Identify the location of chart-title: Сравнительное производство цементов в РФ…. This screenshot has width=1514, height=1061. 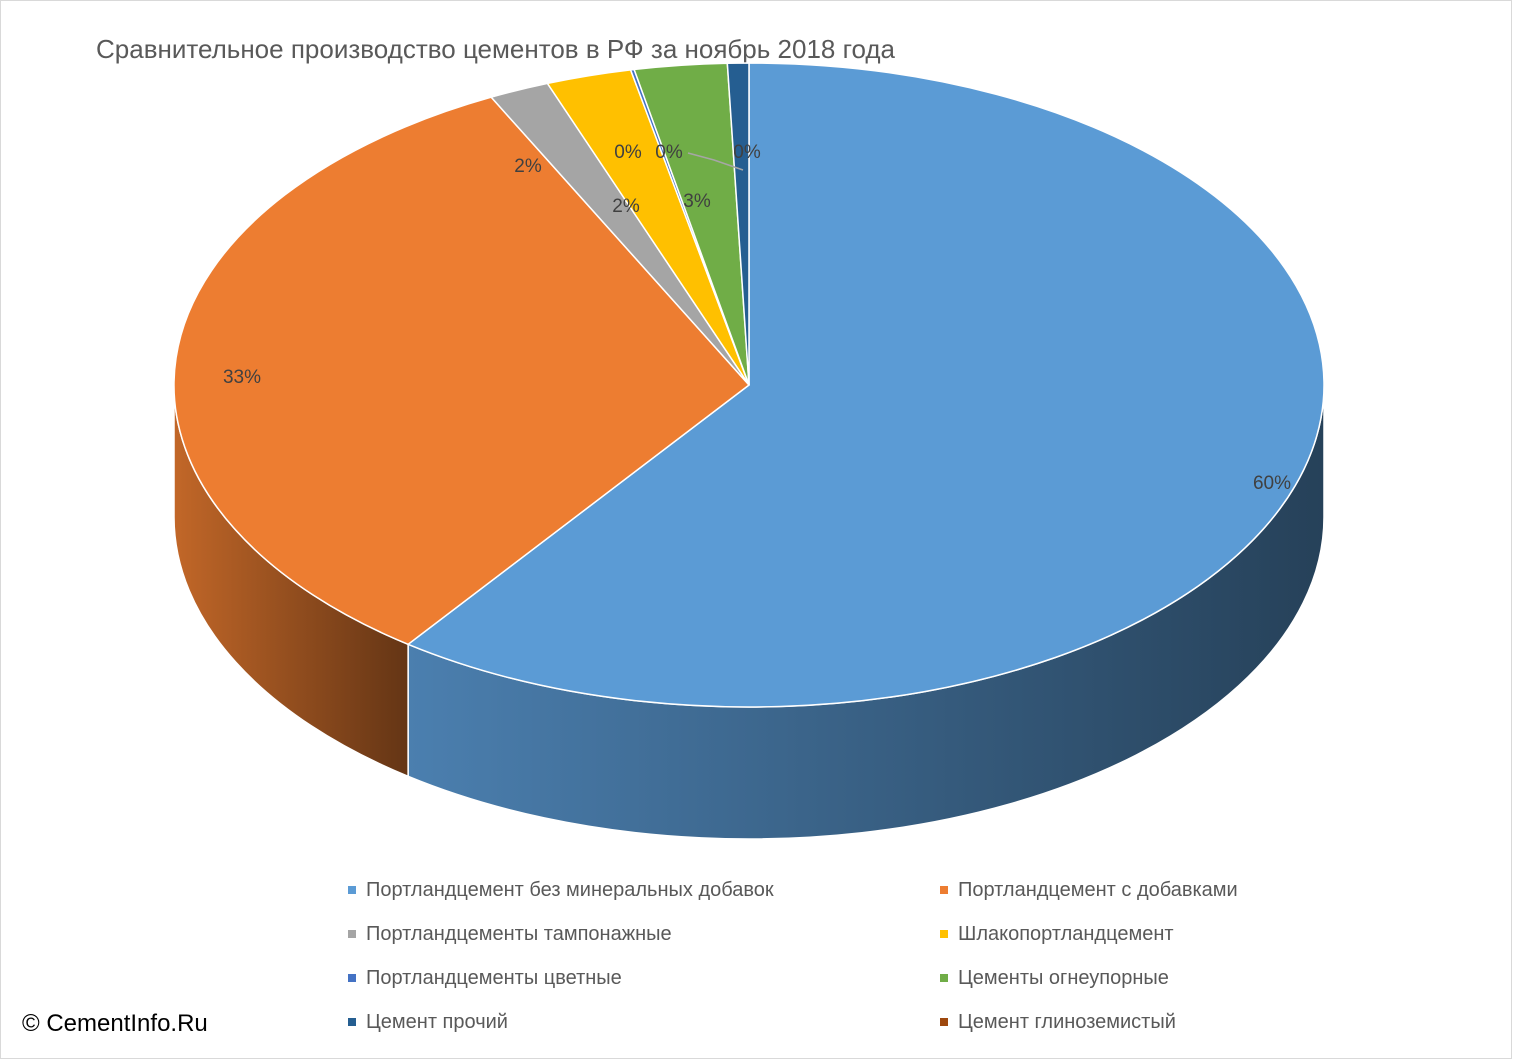
(496, 49).